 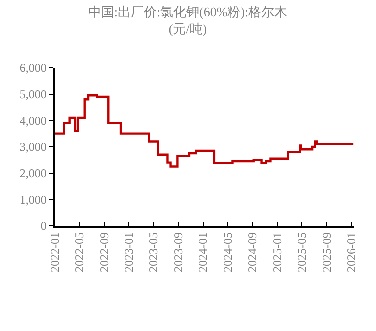 What do you see at coordinates (277, 252) in the screenshot?
I see `x-tick-label: 2025-01` at bounding box center [277, 252].